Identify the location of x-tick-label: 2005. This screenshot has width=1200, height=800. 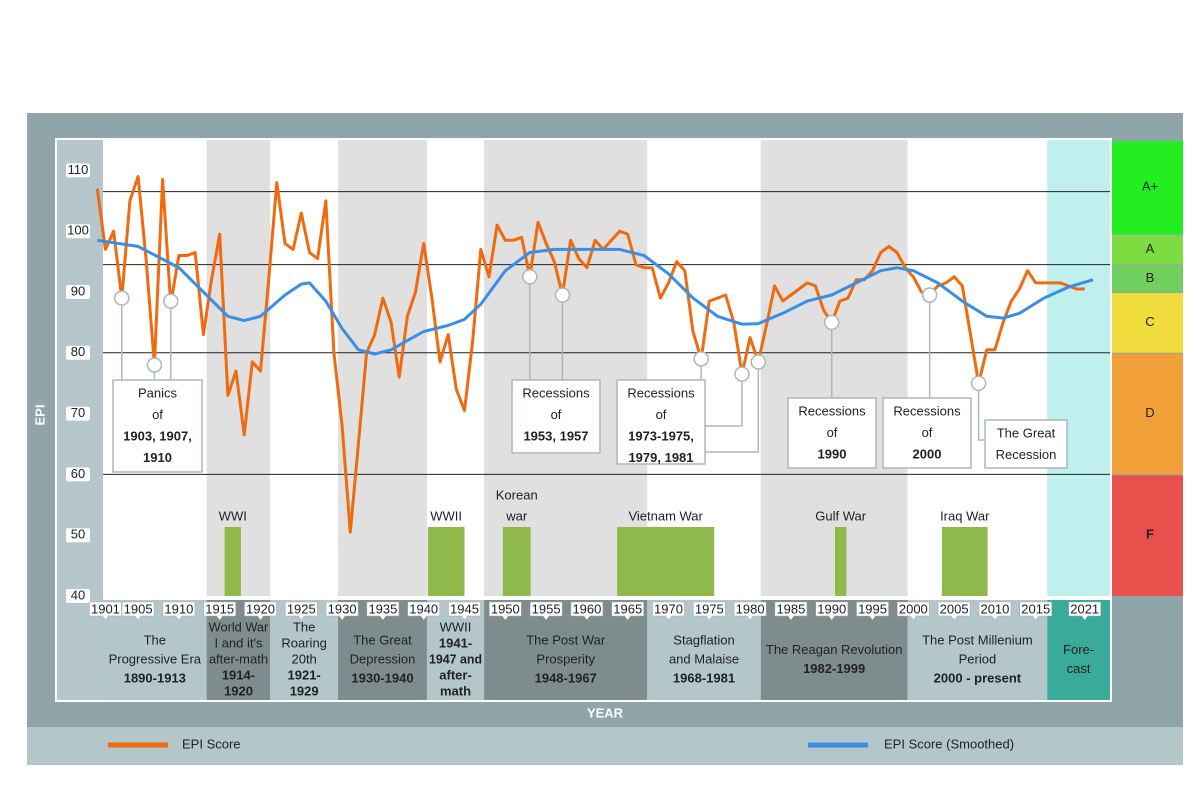
(954, 608).